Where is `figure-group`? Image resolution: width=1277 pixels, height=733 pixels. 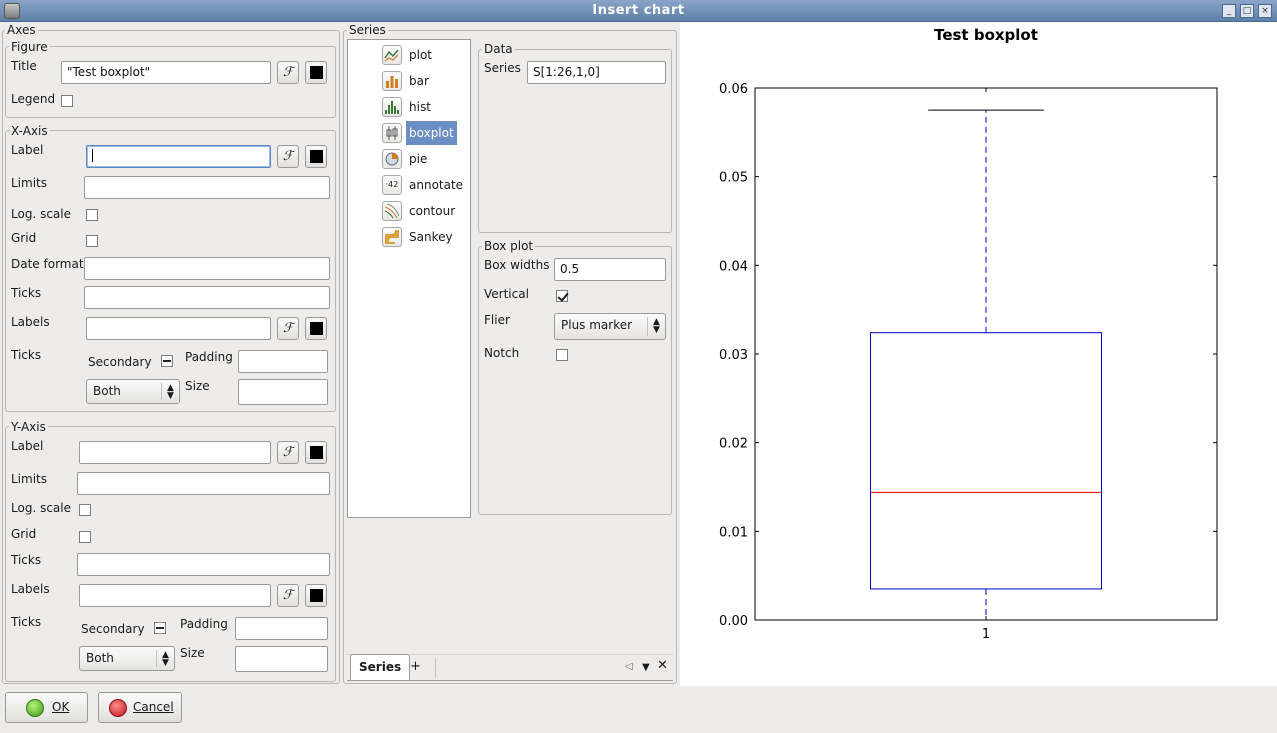 figure-group is located at coordinates (170, 82).